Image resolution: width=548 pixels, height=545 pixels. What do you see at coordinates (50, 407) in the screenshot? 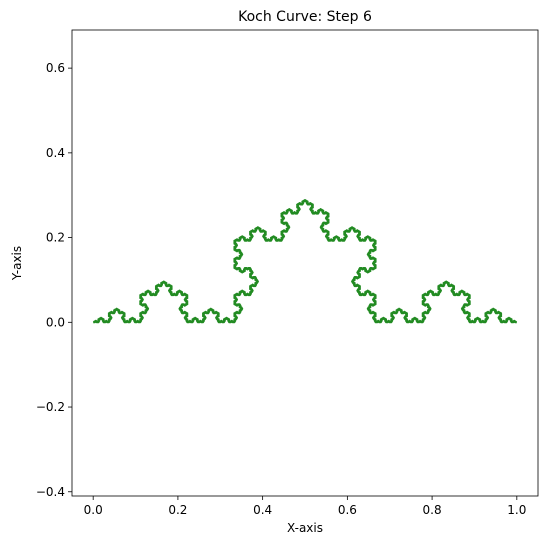
I see `y-tick-label: −0.2` at bounding box center [50, 407].